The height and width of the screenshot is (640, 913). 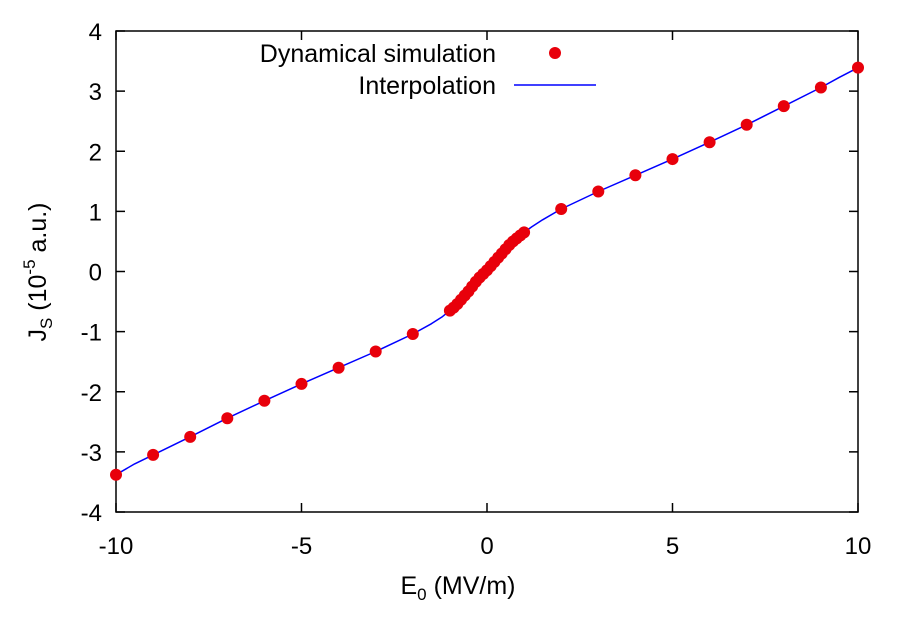 I want to click on legend-point-swatch, so click(x=555, y=53).